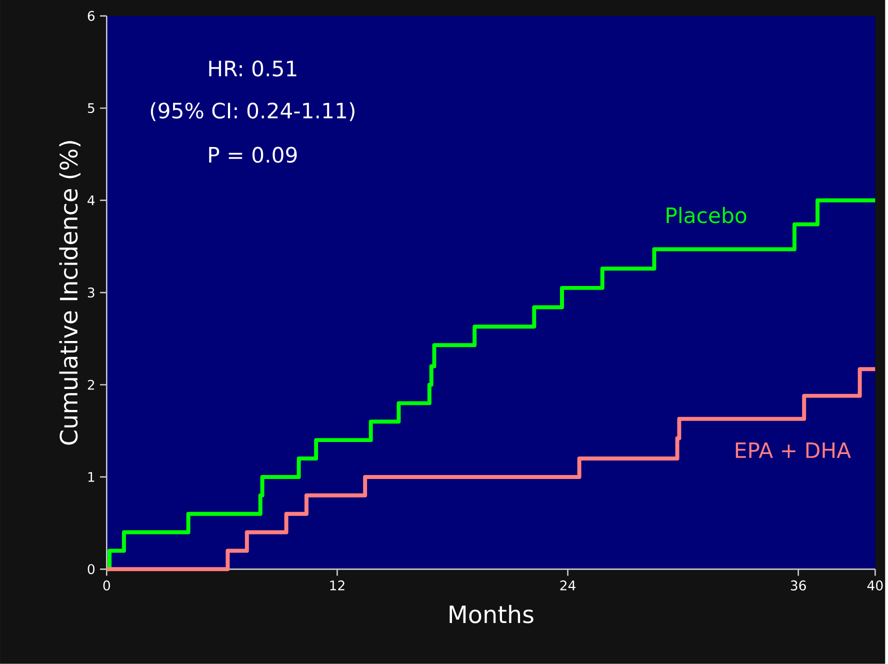 Image resolution: width=888 pixels, height=664 pixels. What do you see at coordinates (492, 614) in the screenshot?
I see `x-axis-title: Months` at bounding box center [492, 614].